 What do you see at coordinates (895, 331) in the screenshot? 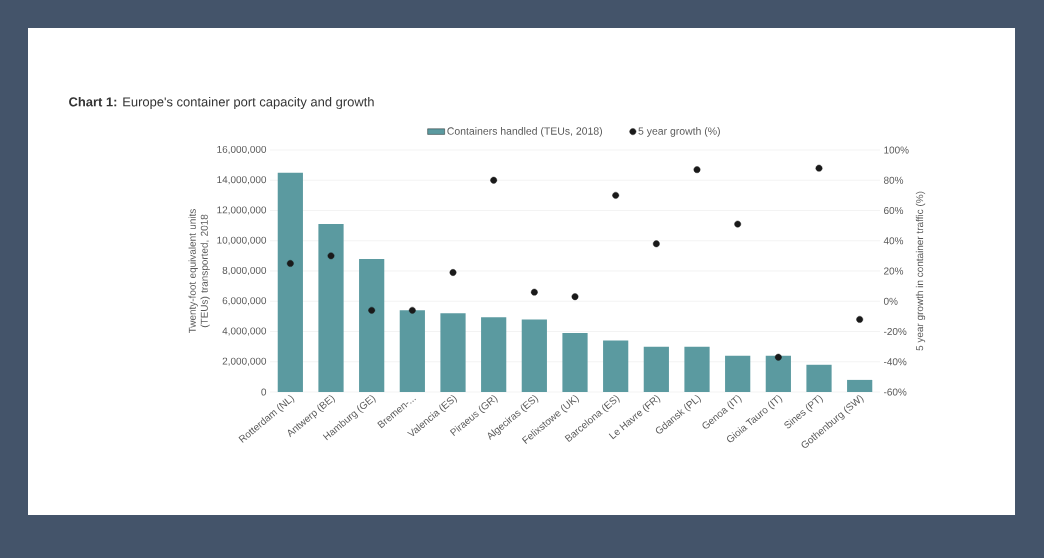
I see `y2-tick-label: -20%` at bounding box center [895, 331].